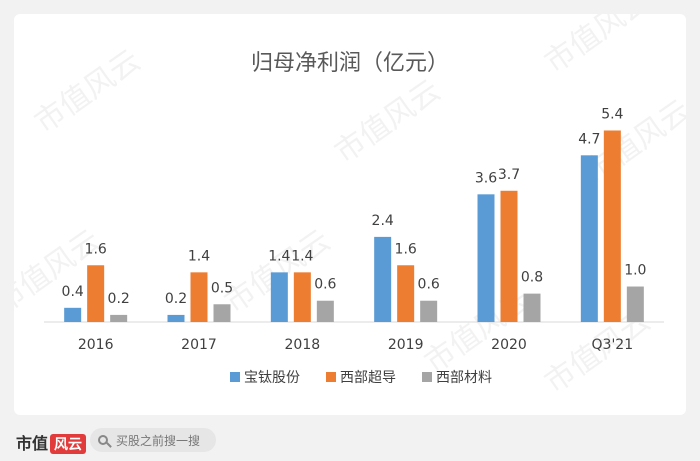 The image size is (700, 461). What do you see at coordinates (73, 292) in the screenshot?
I see `data-label: 0.4` at bounding box center [73, 292].